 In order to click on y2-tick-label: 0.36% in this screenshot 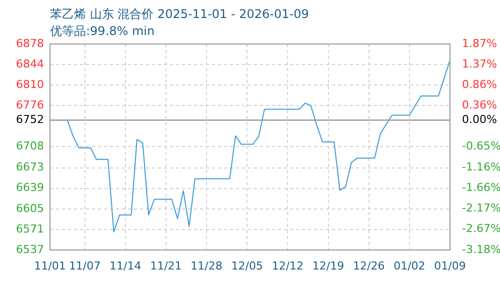, I will do `click(479, 105)`.